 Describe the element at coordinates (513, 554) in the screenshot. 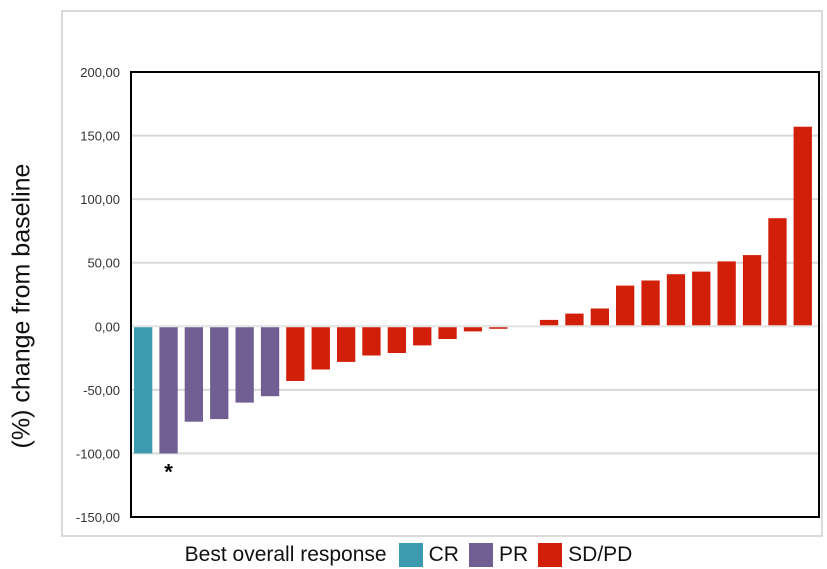

I see `legend-label-pr: PR` at that location.